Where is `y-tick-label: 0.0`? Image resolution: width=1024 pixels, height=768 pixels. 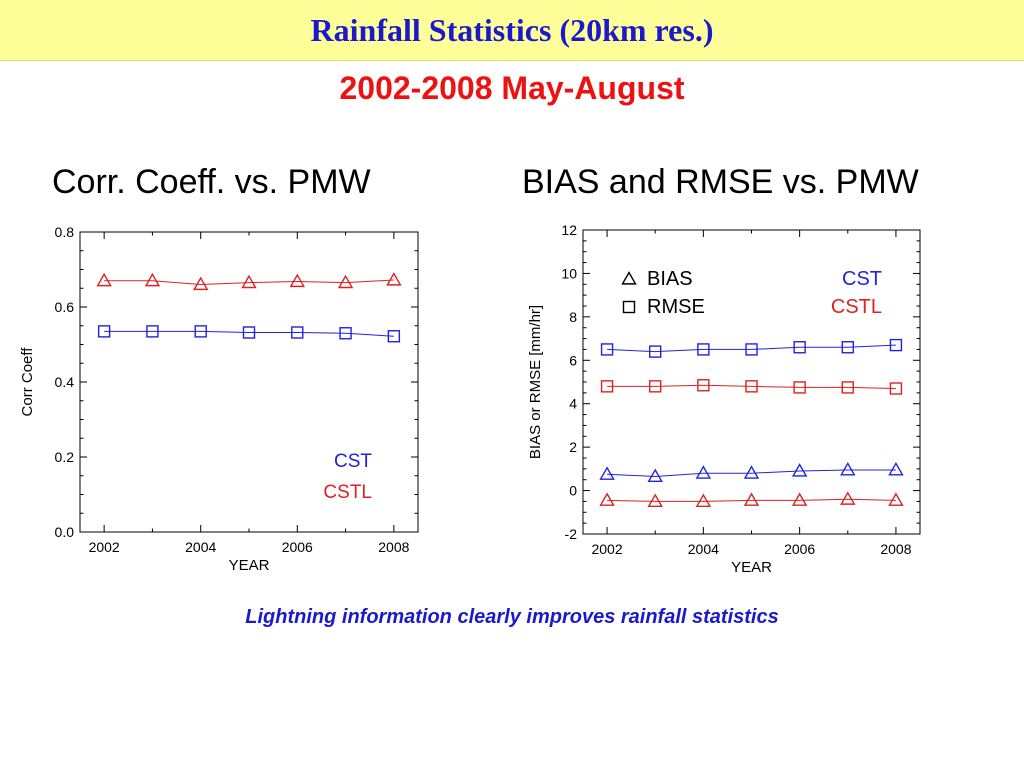
y-tick-label: 0.0 is located at coordinates (65, 532).